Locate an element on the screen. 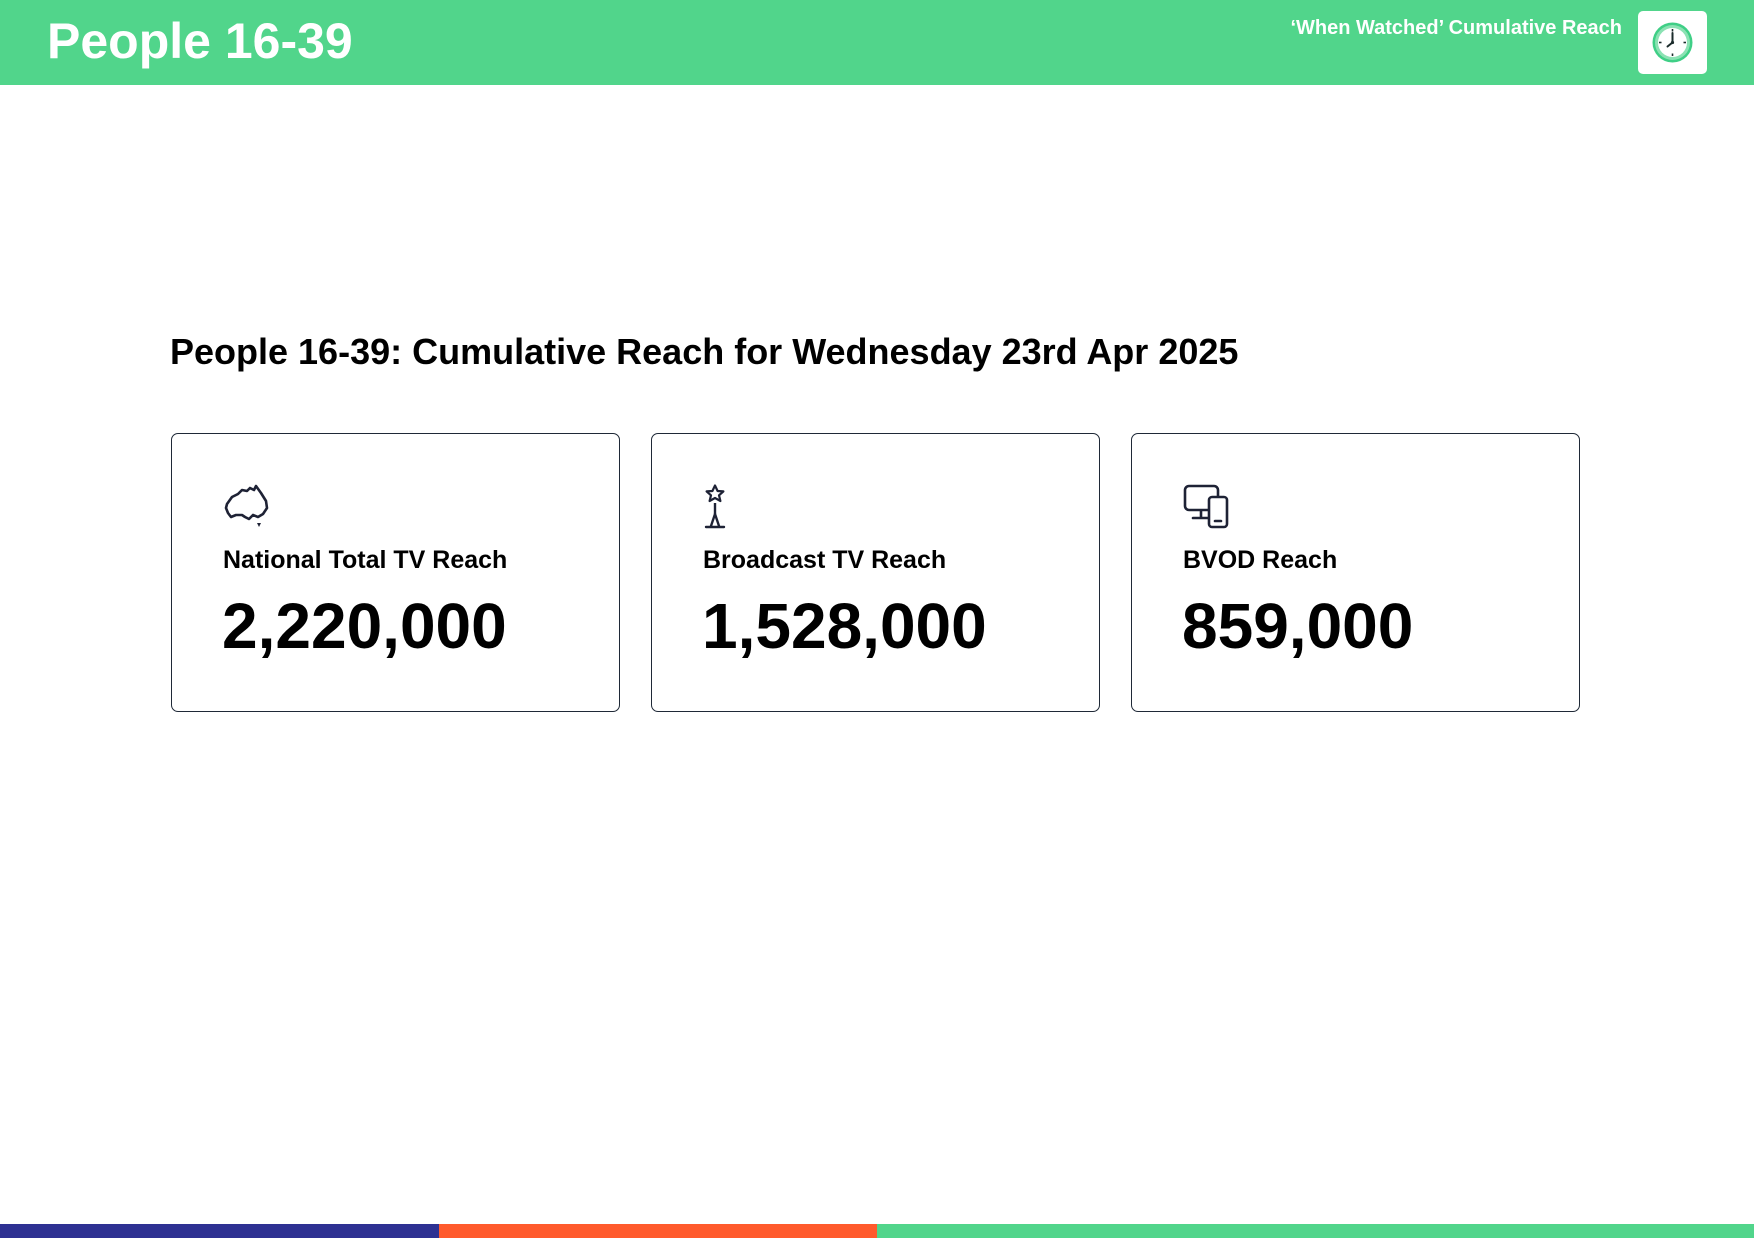 The height and width of the screenshot is (1241, 1754). clock-icon is located at coordinates (1672, 42).